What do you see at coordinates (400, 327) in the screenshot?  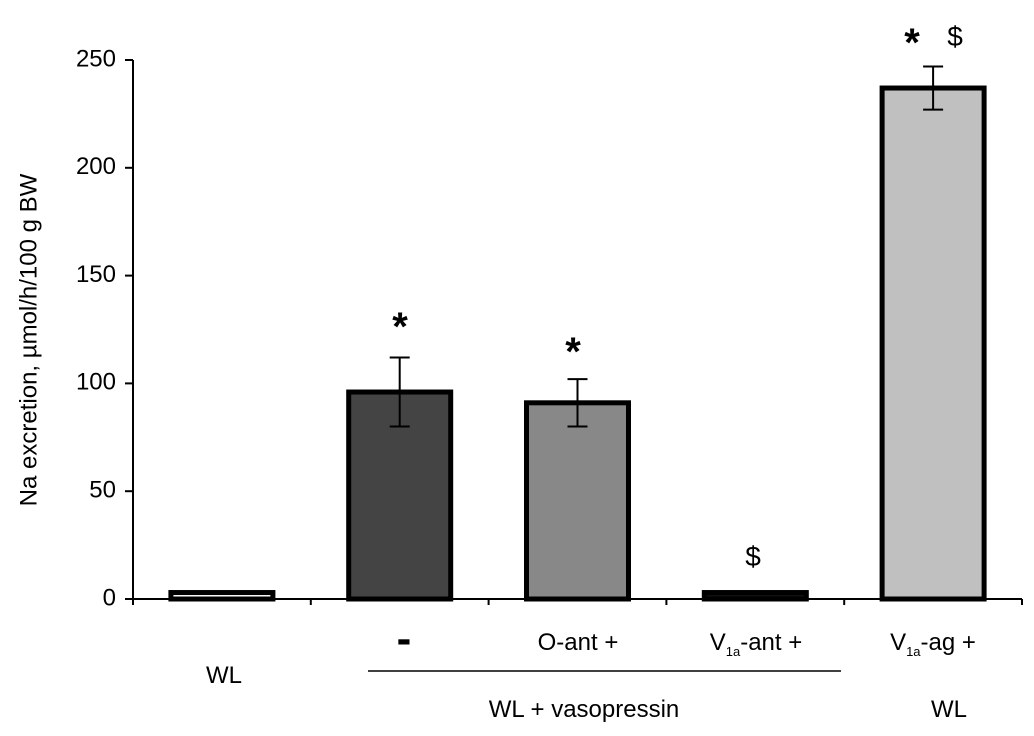 I see `annotation-star-bar-2: *` at bounding box center [400, 327].